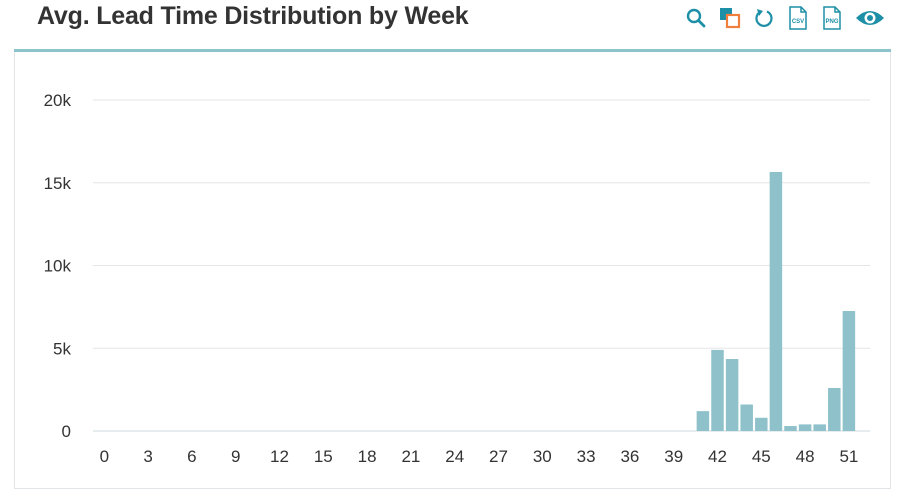 This screenshot has height=498, width=904. Describe the element at coordinates (696, 18) in the screenshot. I see `search-icon` at that location.